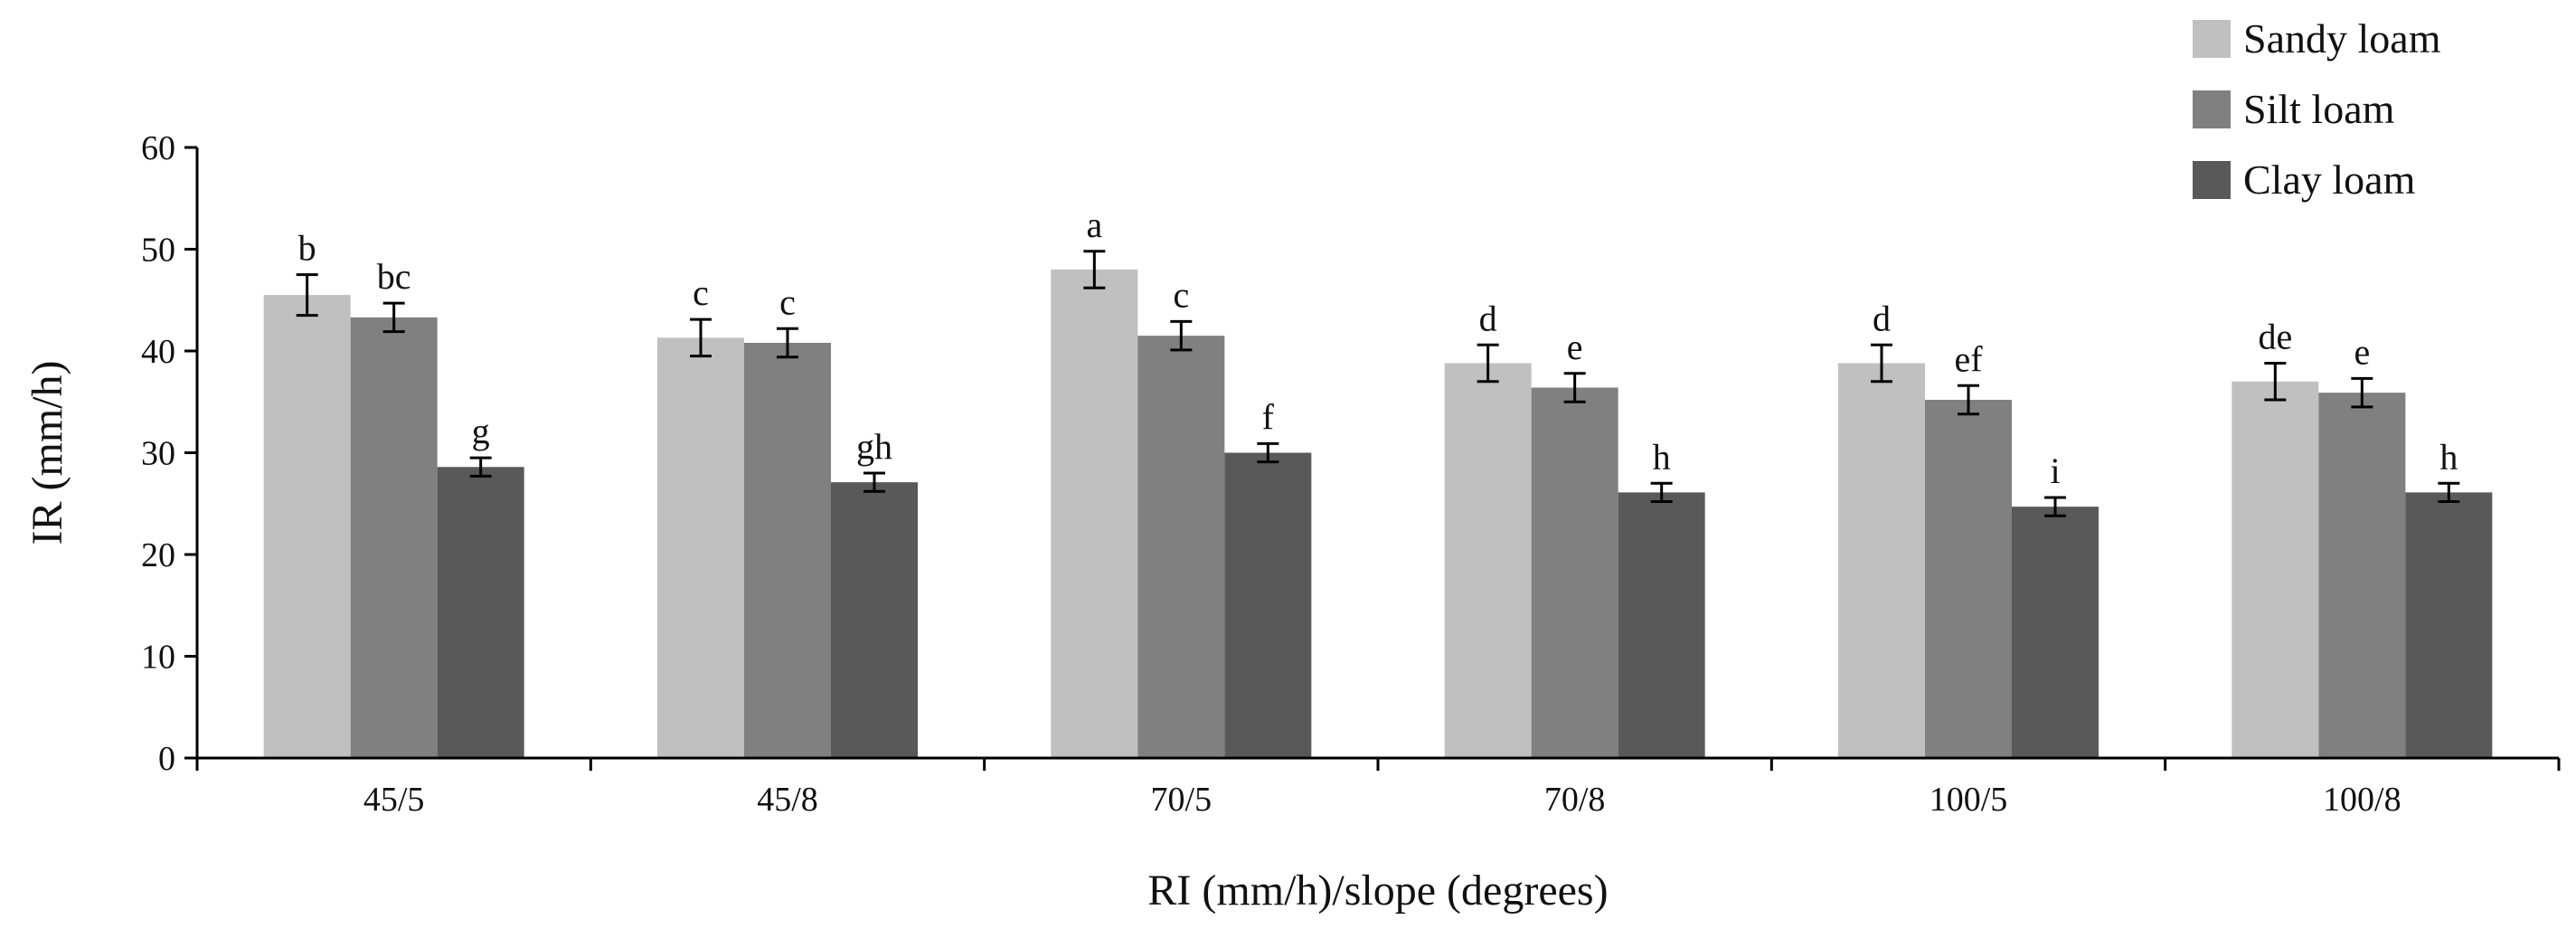 This screenshot has width=2576, height=929. I want to click on x-tick-label: 45/5, so click(394, 800).